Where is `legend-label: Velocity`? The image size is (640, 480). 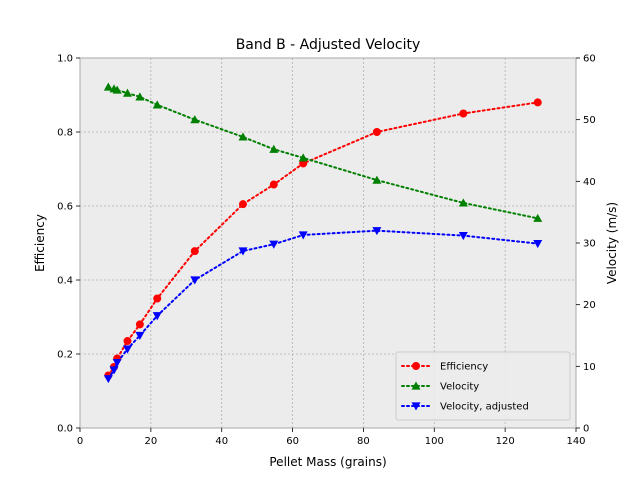
legend-label: Velocity is located at coordinates (459, 387).